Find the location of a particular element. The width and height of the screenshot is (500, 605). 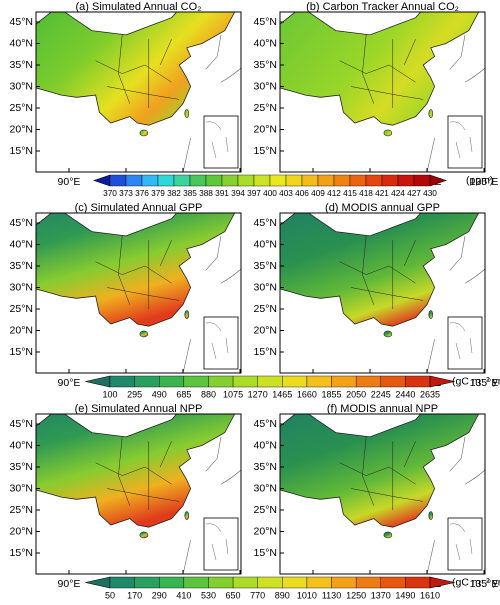

colorbar-label: 1370 is located at coordinates (381, 595).